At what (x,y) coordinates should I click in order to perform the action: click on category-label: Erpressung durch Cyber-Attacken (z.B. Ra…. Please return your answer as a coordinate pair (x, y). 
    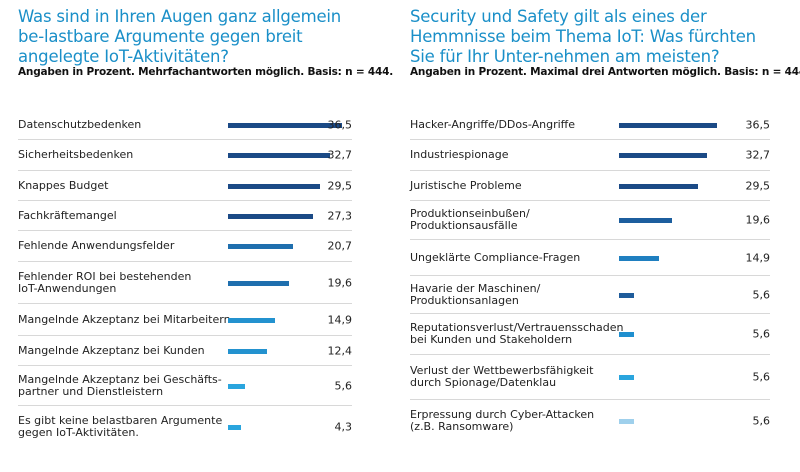
    Looking at the image, I should click on (502, 420).